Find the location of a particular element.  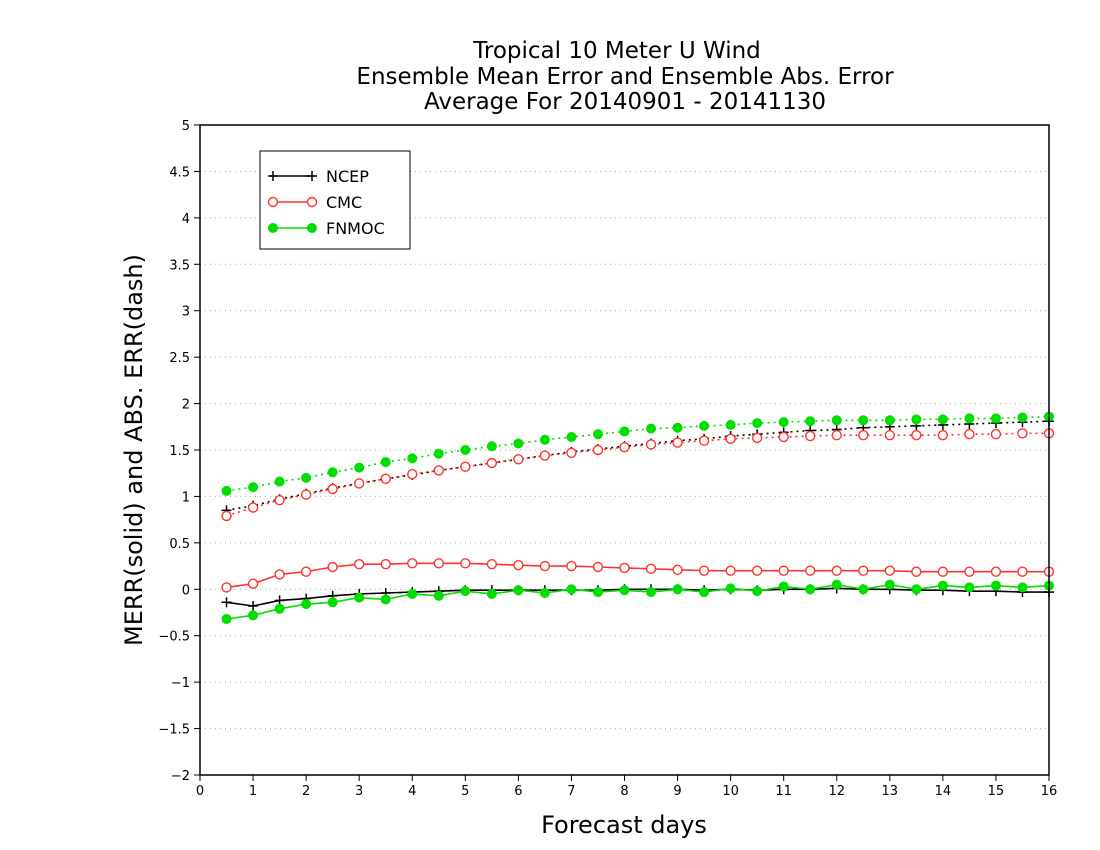

x-tick-label: 7 is located at coordinates (571, 791).